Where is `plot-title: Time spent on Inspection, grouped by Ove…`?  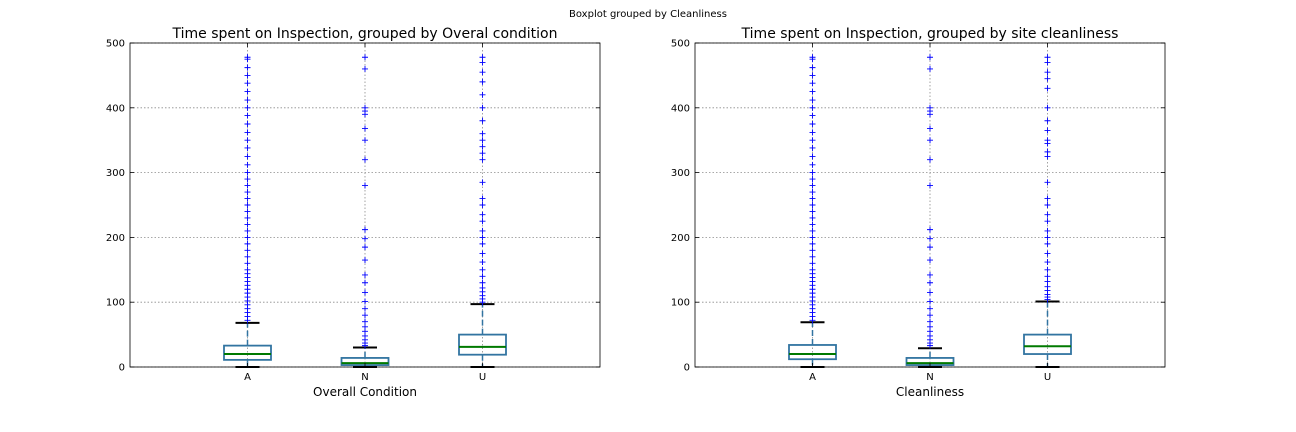 plot-title: Time spent on Inspection, grouped by Ove… is located at coordinates (365, 34).